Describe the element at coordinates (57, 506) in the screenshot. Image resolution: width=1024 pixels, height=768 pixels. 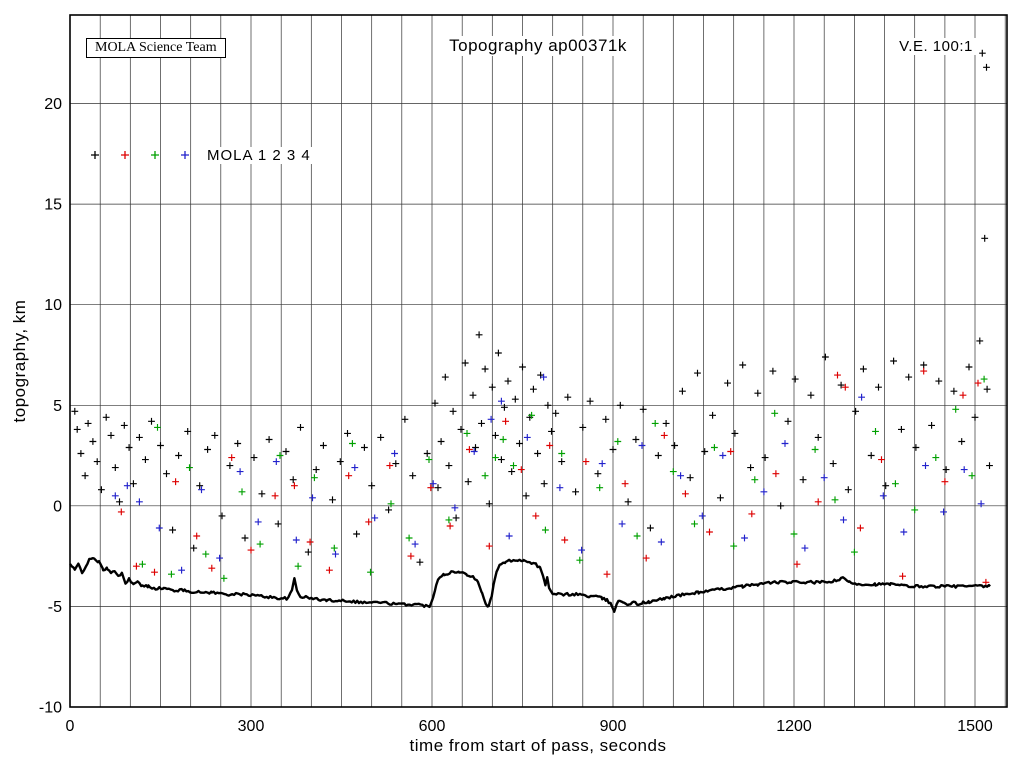
I see `y-tick-label: 0` at that location.